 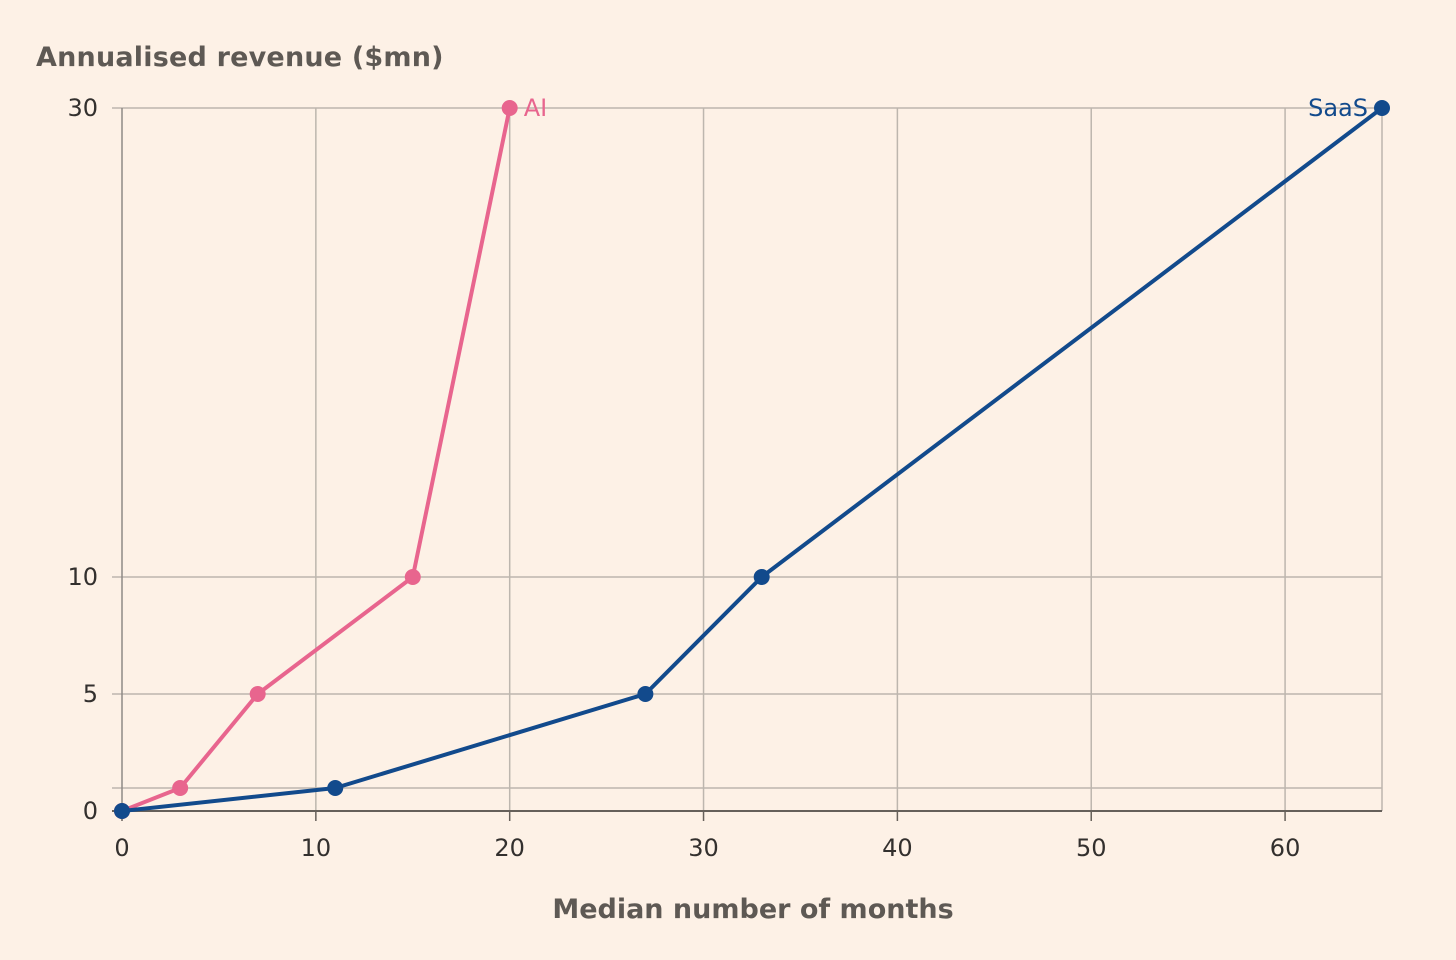 I want to click on x-tick-label: 20, so click(x=509, y=848).